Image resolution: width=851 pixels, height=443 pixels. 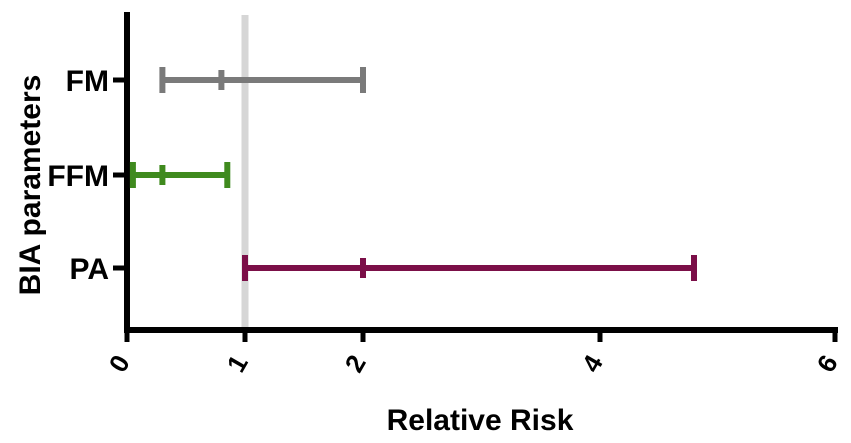 I want to click on ci-ffm, so click(x=180, y=175).